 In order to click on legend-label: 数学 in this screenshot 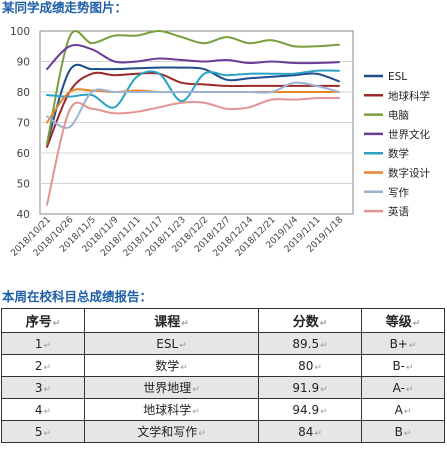, I will do `click(398, 153)`.